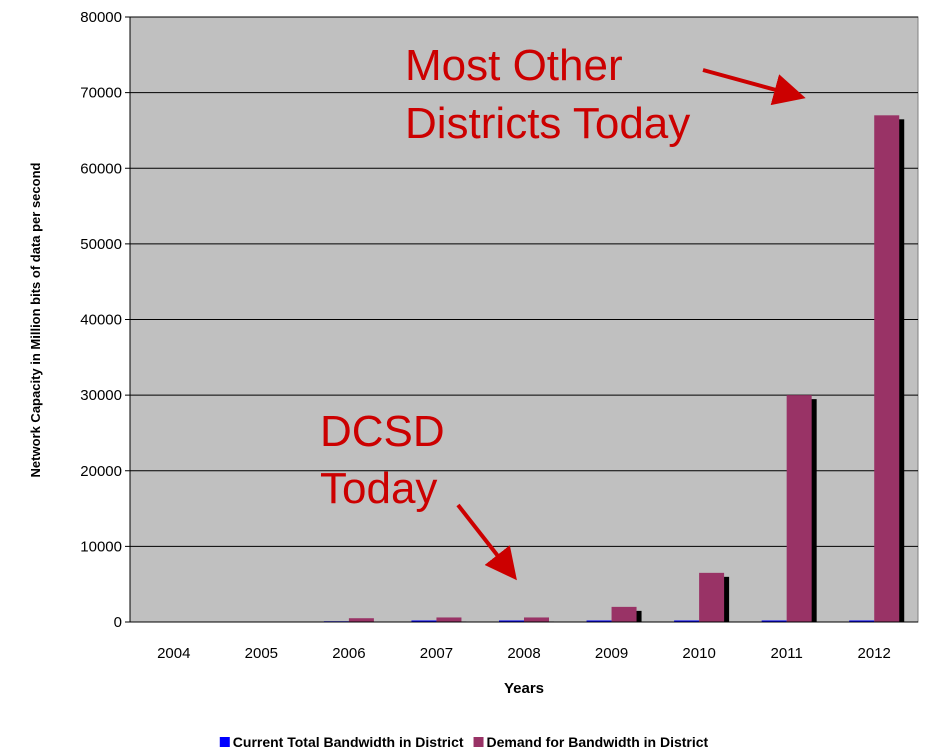  What do you see at coordinates (118, 622) in the screenshot?
I see `y-tick-label: 0` at bounding box center [118, 622].